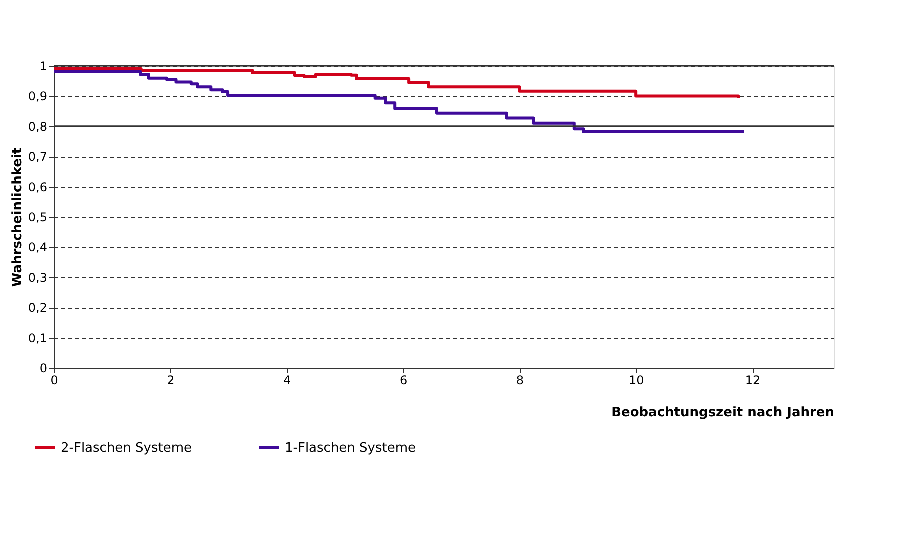  I want to click on y-tick-label: 0,2, so click(38, 308).